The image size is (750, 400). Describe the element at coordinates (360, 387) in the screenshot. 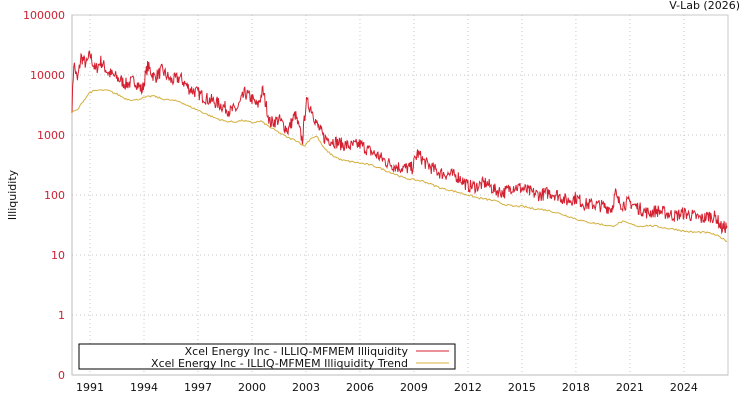

I see `x-tick-label: 2006` at that location.